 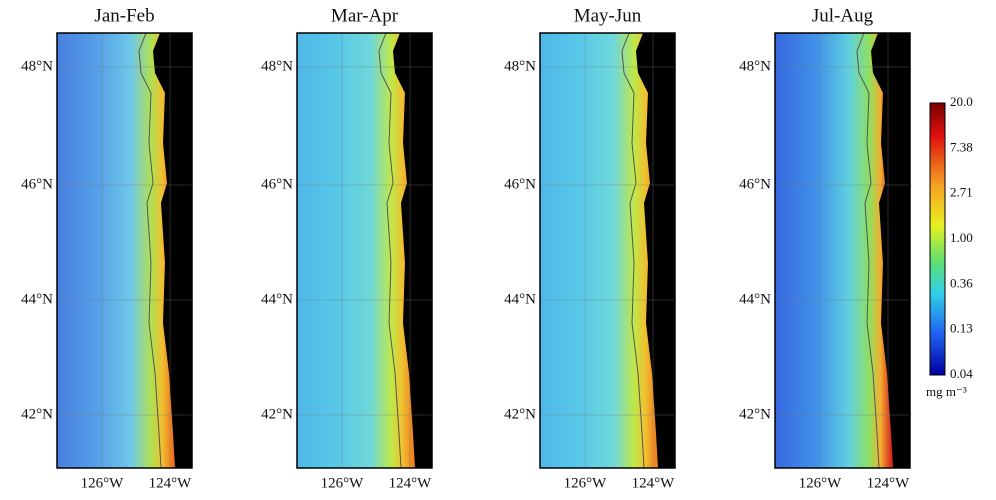 What do you see at coordinates (961, 101) in the screenshot?
I see `colorbar-label: 20.0` at bounding box center [961, 101].